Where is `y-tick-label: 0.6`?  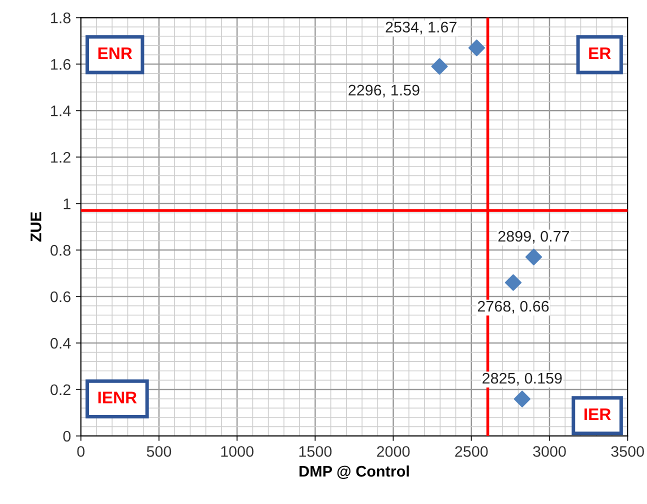
y-tick-label: 0.6 is located at coordinates (60, 296).